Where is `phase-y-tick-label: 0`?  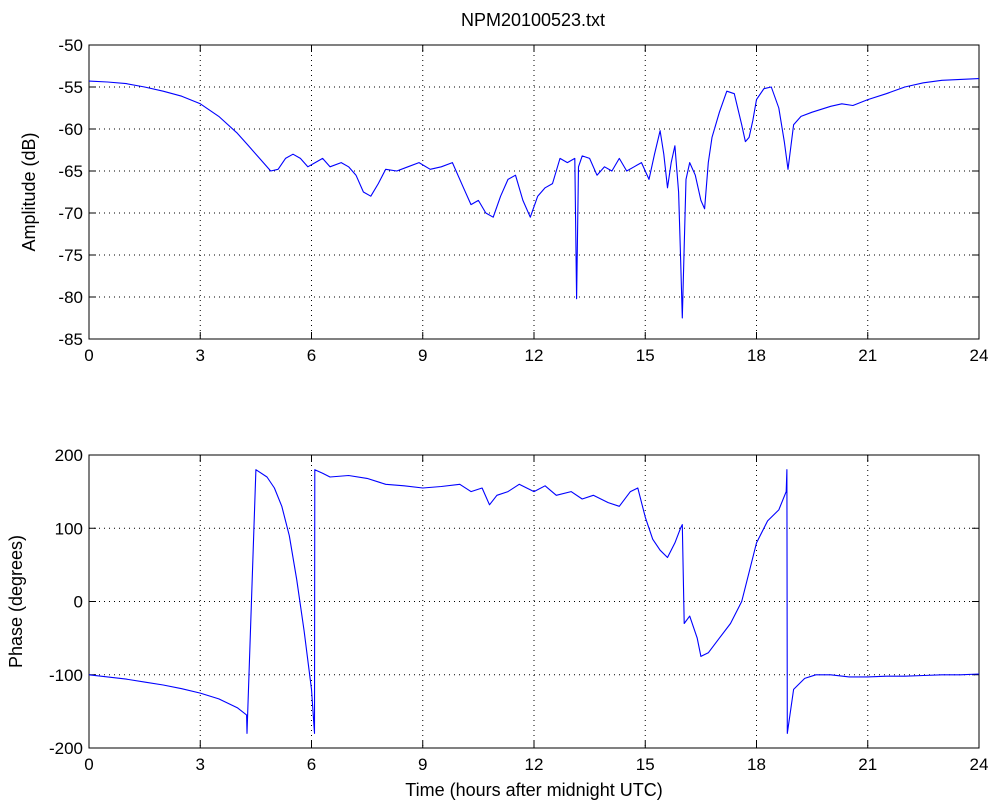 phase-y-tick-label: 0 is located at coordinates (78, 602).